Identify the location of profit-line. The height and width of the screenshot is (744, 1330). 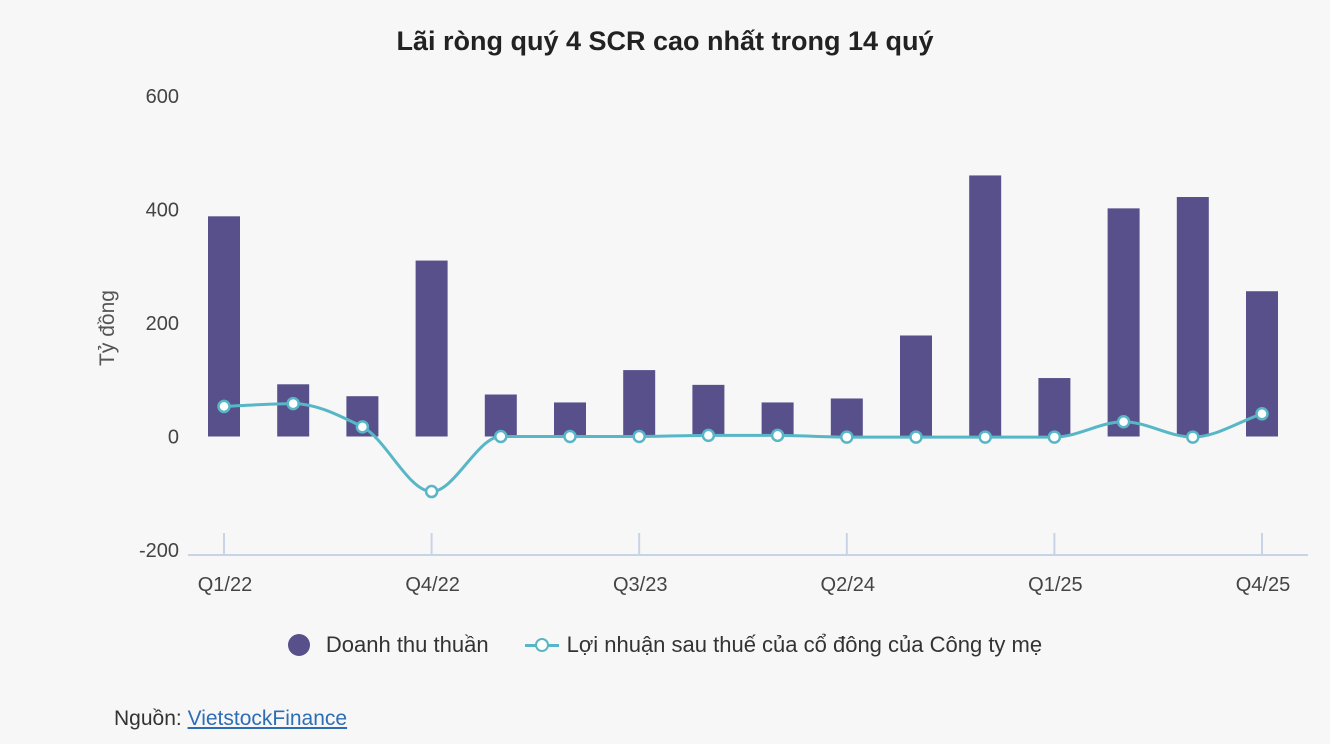
(743, 448).